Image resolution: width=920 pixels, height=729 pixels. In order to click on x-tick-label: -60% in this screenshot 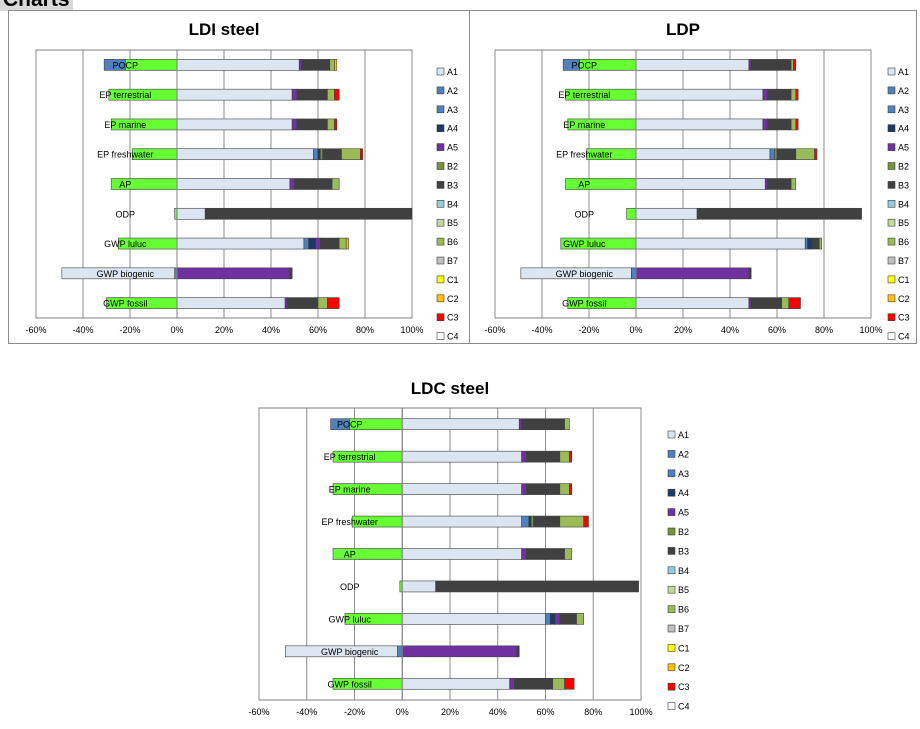, I will do `click(35, 330)`.